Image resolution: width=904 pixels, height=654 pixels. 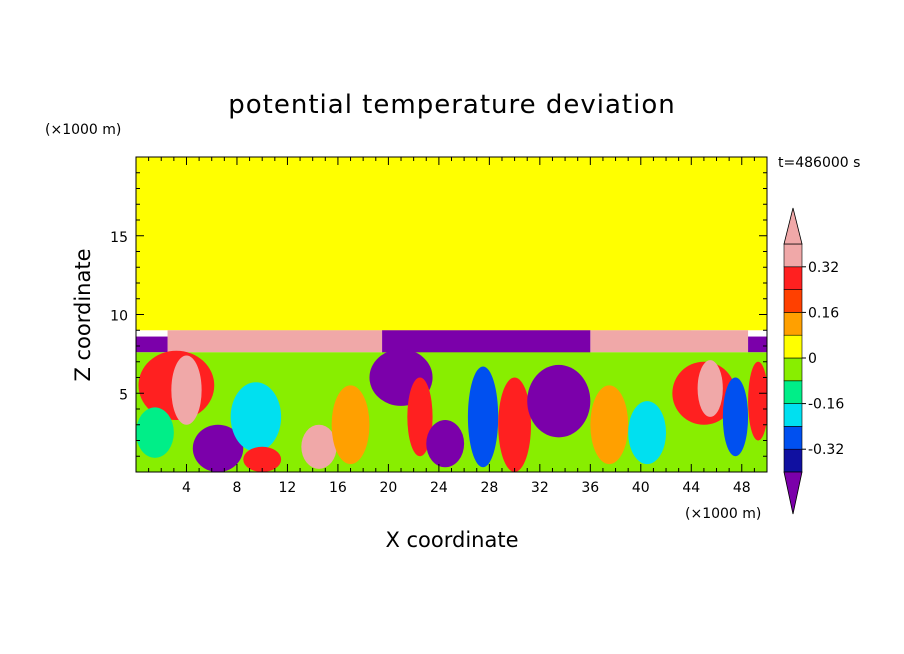 What do you see at coordinates (823, 313) in the screenshot?
I see `colorbar-label: 0.16` at bounding box center [823, 313].